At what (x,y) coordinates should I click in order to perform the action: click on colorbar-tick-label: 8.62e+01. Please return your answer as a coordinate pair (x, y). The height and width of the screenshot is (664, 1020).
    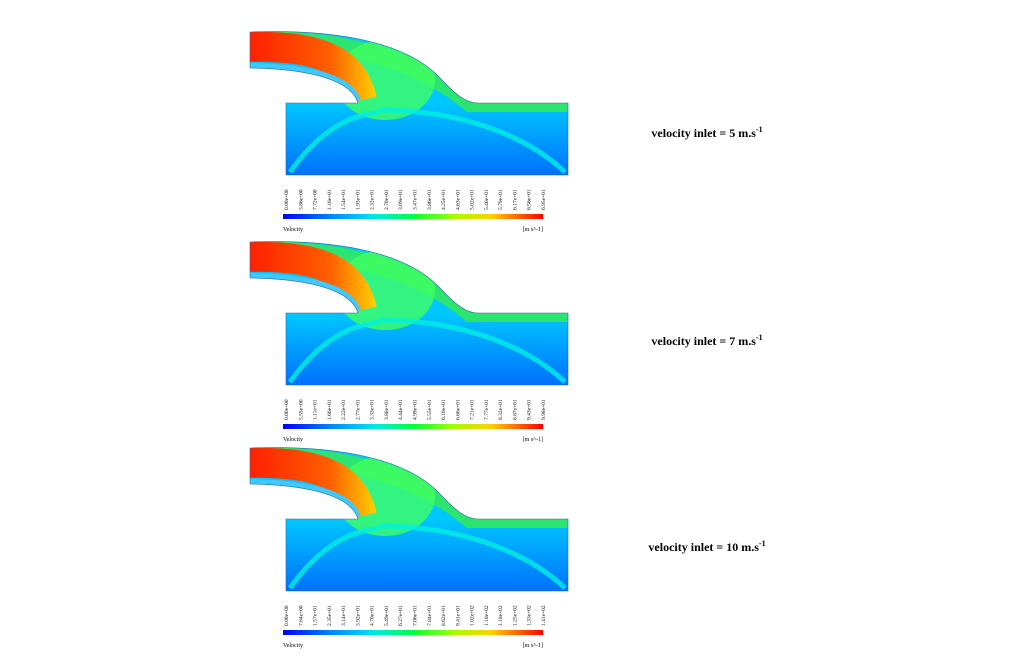
    Looking at the image, I should click on (444, 615).